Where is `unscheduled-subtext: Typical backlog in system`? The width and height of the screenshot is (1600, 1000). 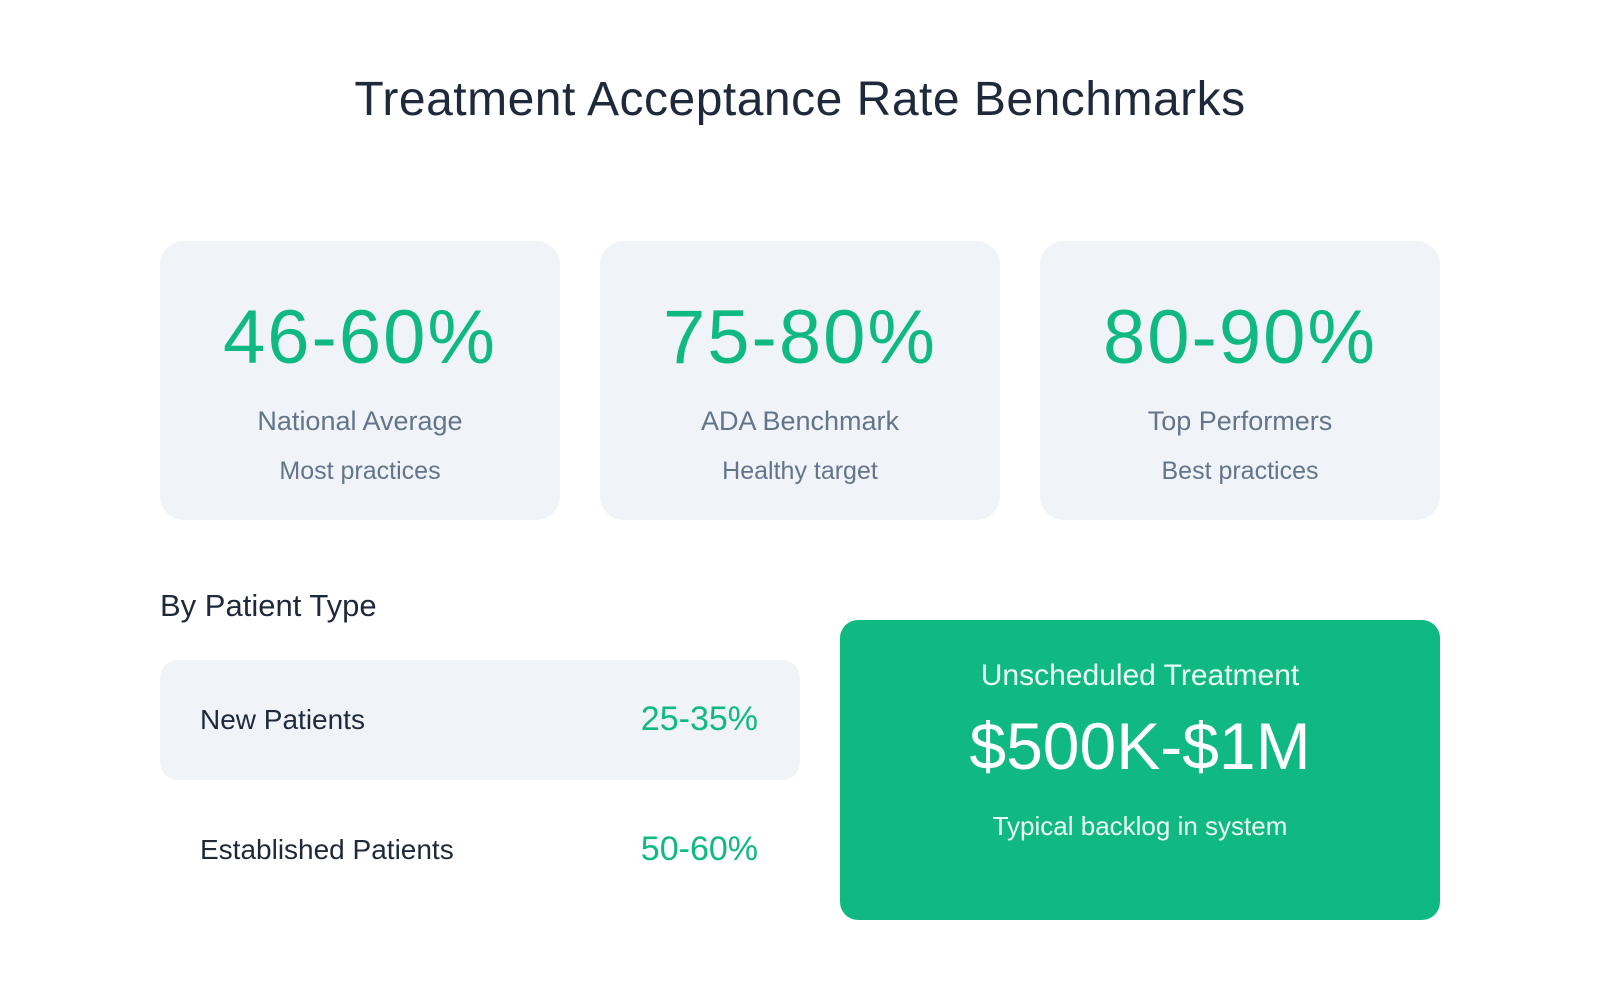
unscheduled-subtext: Typical backlog in system is located at coordinates (1140, 826).